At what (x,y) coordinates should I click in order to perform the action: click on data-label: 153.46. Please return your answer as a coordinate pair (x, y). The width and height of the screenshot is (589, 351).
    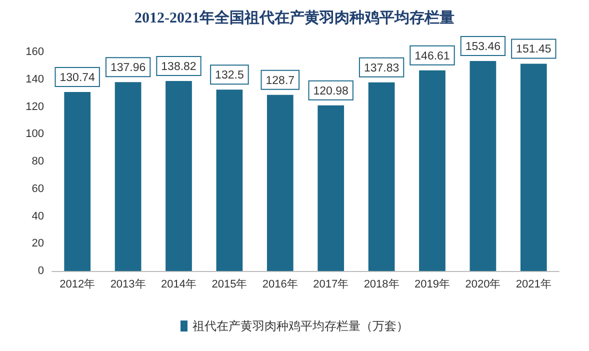
    Looking at the image, I should click on (483, 46).